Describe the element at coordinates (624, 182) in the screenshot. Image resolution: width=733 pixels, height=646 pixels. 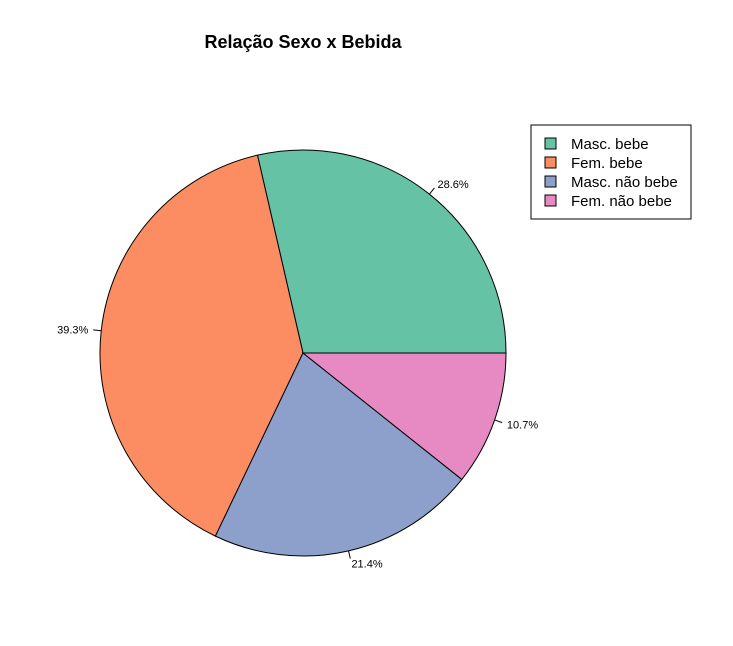
I see `legend-label-3: Masc. não bebe` at that location.